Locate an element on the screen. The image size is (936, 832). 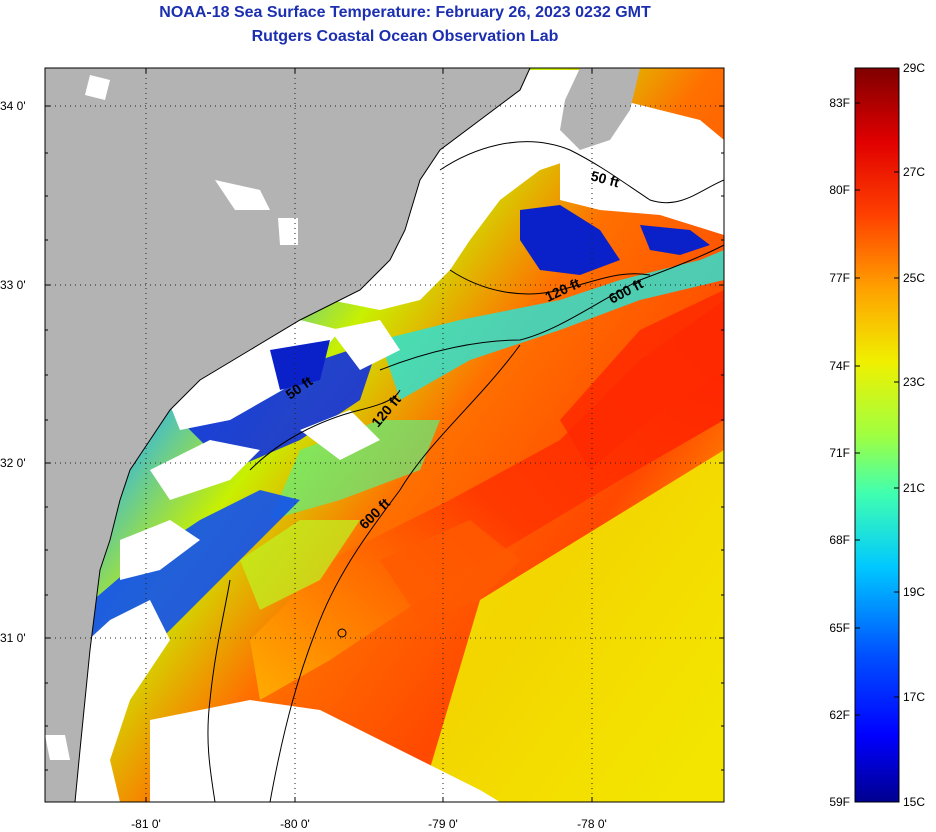
colorbar is located at coordinates (877, 435).